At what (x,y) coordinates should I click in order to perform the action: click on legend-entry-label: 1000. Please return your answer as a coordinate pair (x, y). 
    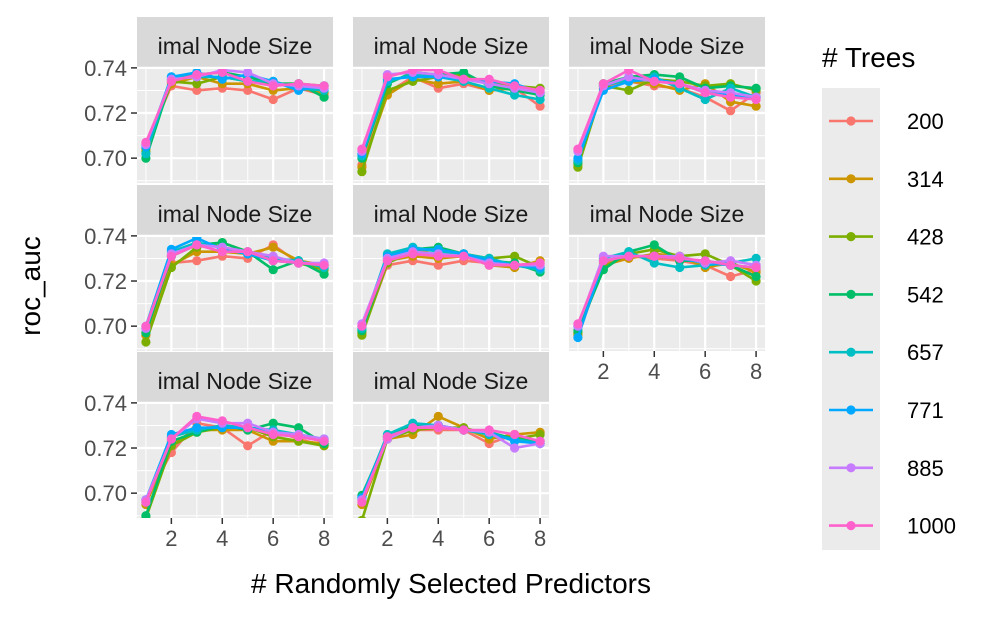
    Looking at the image, I should click on (931, 526).